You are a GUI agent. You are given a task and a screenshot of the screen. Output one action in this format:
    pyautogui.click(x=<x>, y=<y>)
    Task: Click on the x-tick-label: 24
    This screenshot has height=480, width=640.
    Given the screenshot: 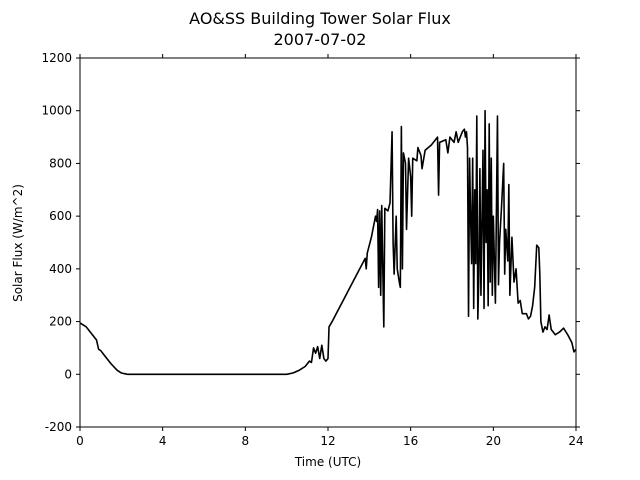 What is the action you would take?
    pyautogui.click(x=575, y=441)
    